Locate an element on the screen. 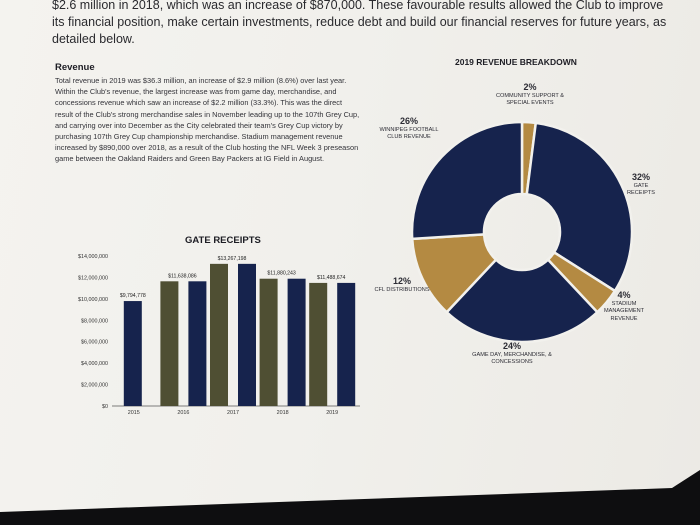 The image size is (700, 525). bar-primary-2015 is located at coordinates (132, 353).